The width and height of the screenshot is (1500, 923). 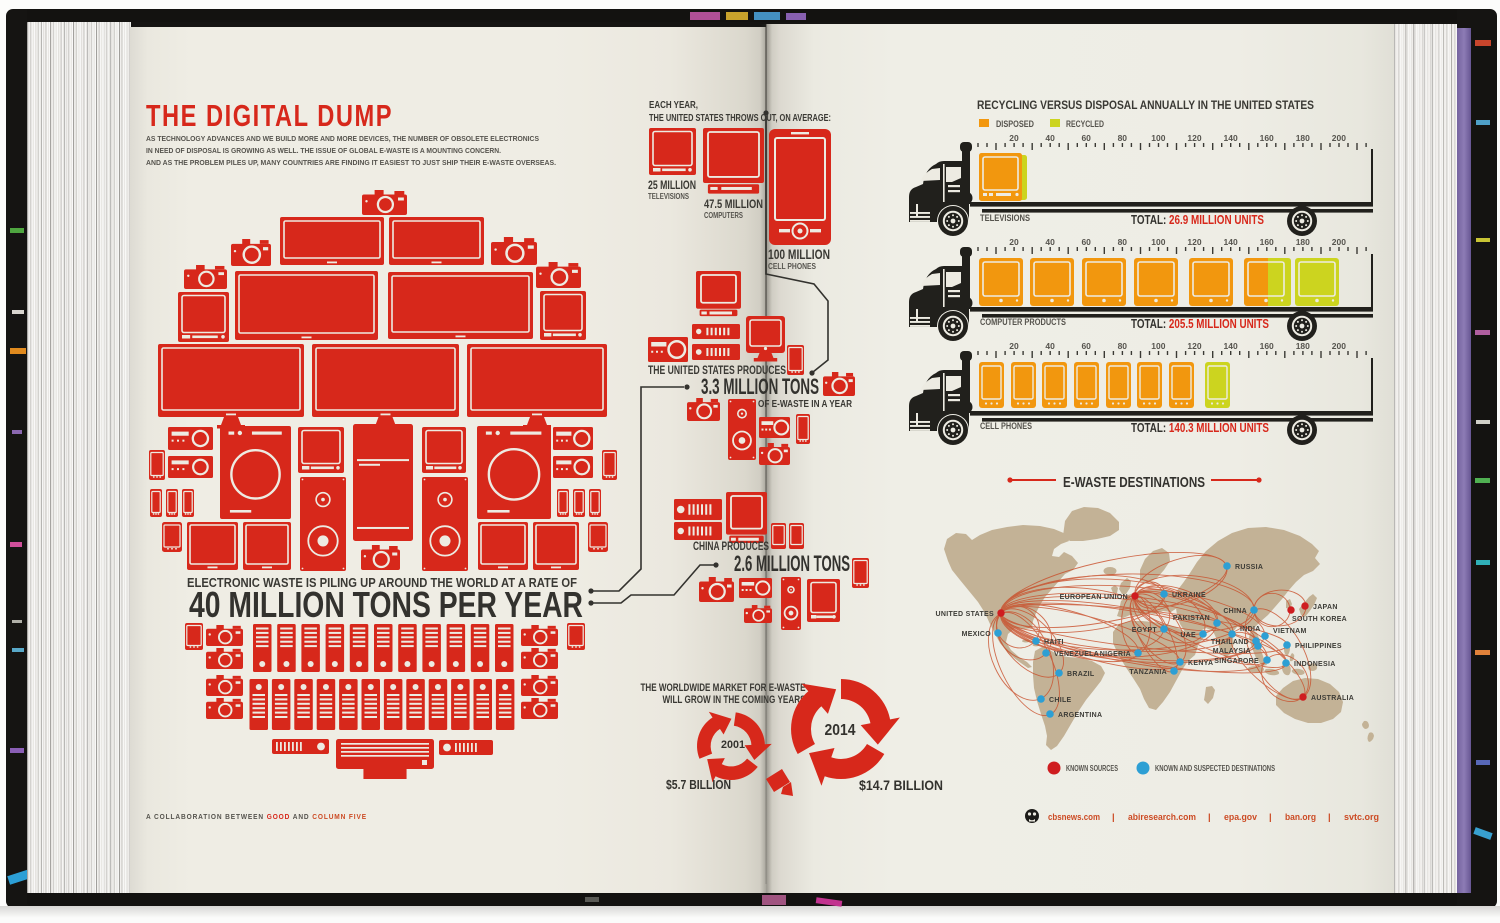 What do you see at coordinates (1215, 768) in the screenshot?
I see `svg-text:KNOWN AND SUSPECTED DESTINATIO: KNOWN AND SUSPECTED DESTINATIONS` at bounding box center [1215, 768].